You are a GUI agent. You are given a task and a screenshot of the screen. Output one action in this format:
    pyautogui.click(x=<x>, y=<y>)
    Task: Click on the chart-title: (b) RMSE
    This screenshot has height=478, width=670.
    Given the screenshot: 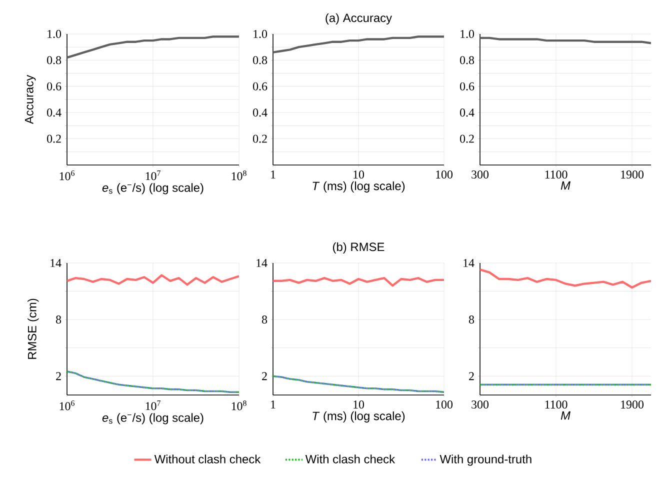 What is the action you would take?
    pyautogui.click(x=358, y=248)
    